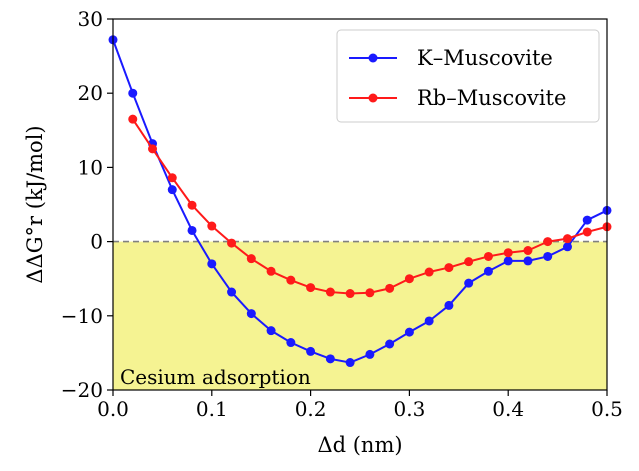  I want to click on y-axis-label: ΔΔG°r (kJ/mol), so click(35, 204).